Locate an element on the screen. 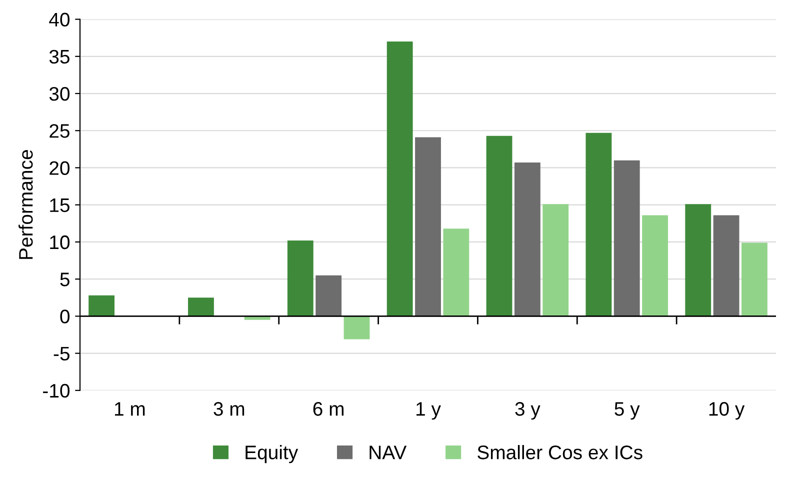 The height and width of the screenshot is (482, 800). y-tick-label: 10 is located at coordinates (60, 242).